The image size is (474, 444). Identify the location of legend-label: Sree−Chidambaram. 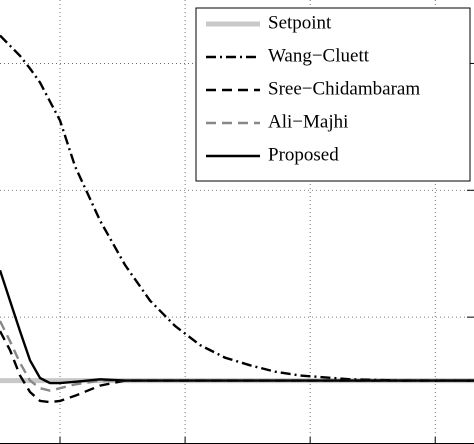
(344, 88).